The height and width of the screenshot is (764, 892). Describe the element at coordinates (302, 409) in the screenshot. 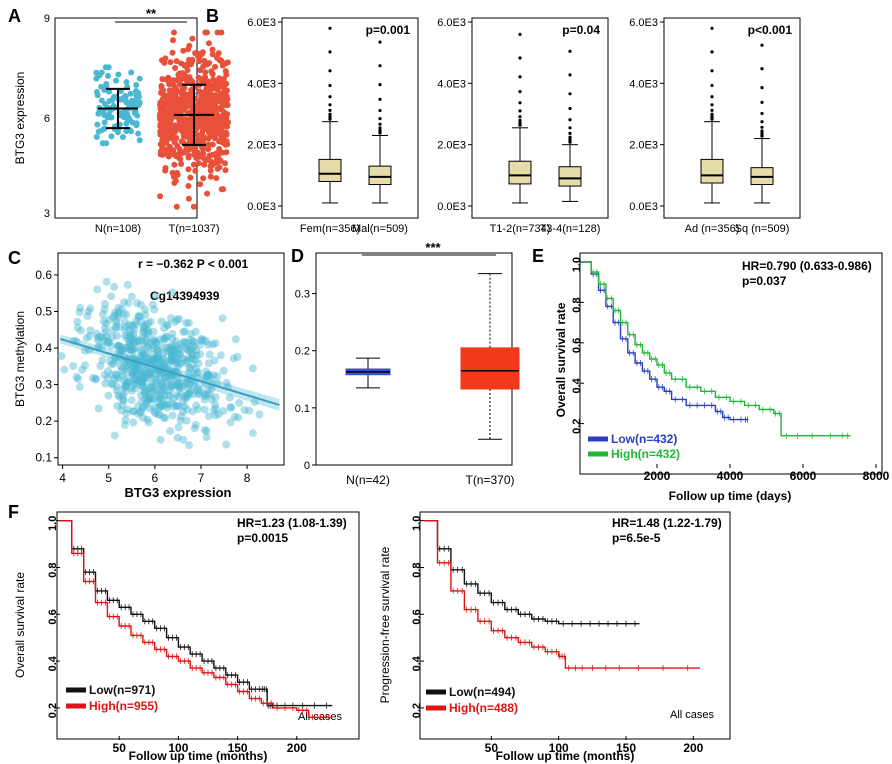

I see `panel-d-ytick-label: 0.1` at that location.